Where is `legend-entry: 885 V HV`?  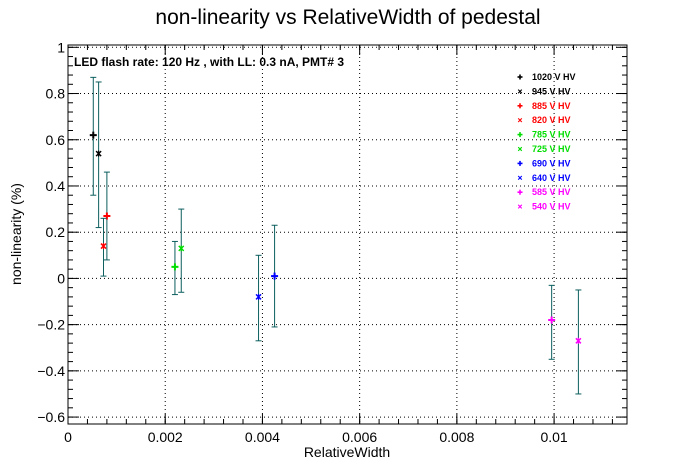 legend-entry: 885 V HV is located at coordinates (544, 106).